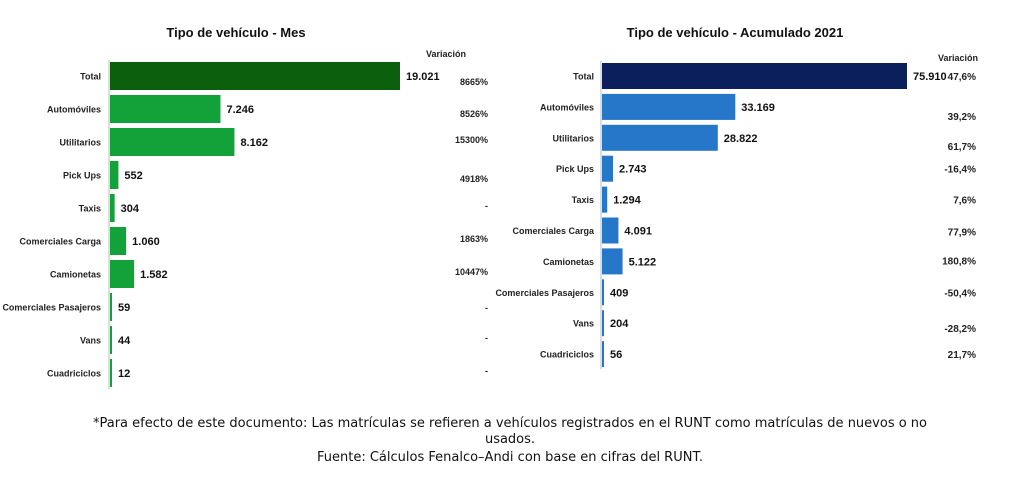 The height and width of the screenshot is (478, 1024). Describe the element at coordinates (51, 308) in the screenshot. I see `category-label-mes: Comerciales Pasajeros` at that location.